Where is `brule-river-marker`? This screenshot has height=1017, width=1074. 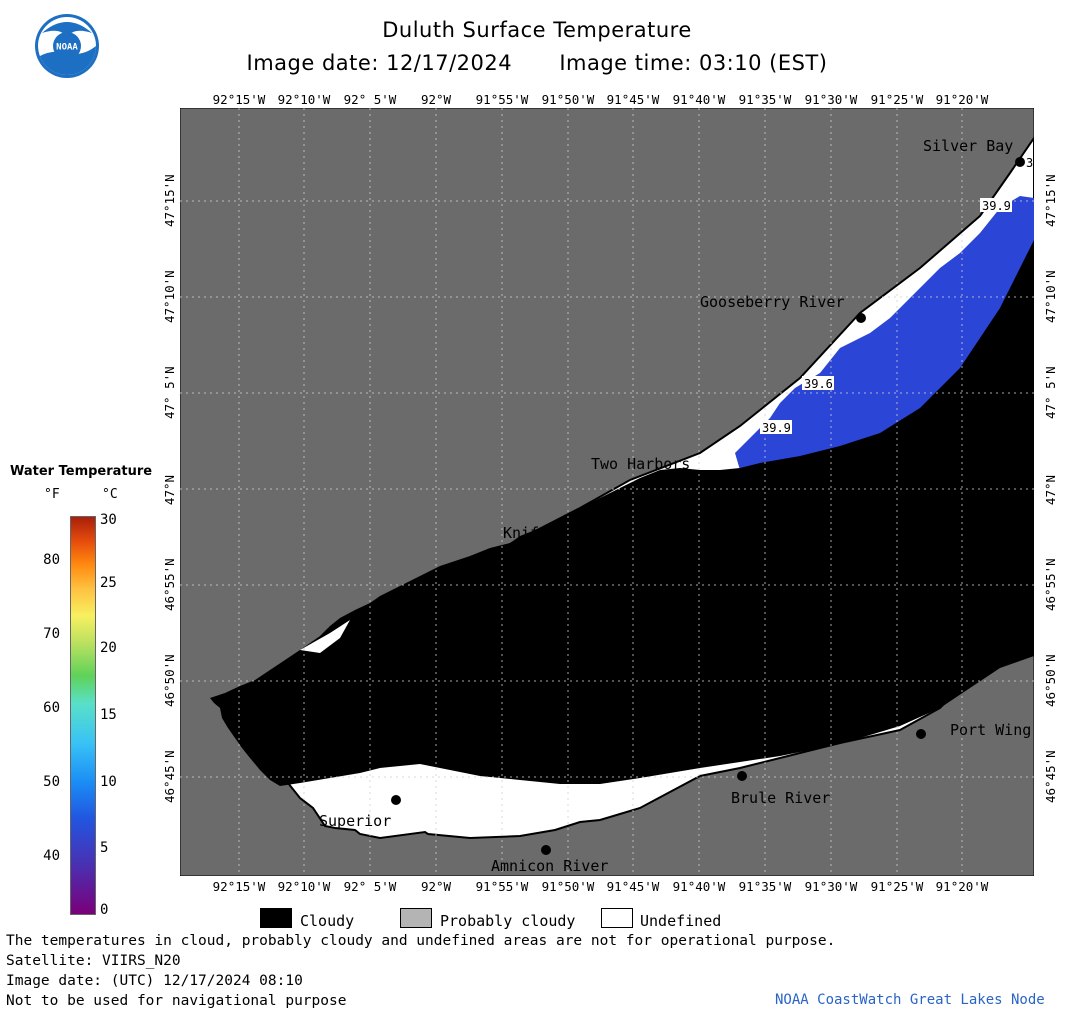
brule-river-marker is located at coordinates (742, 776).